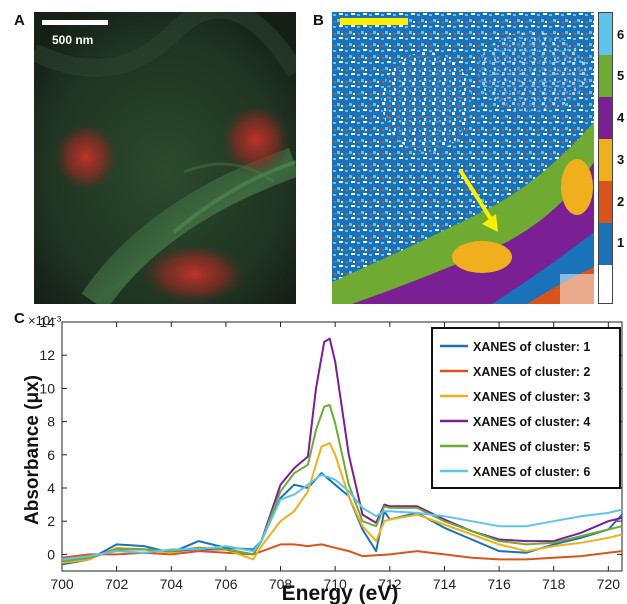  What do you see at coordinates (318, 20) in the screenshot?
I see `panel-b-letter: B` at bounding box center [318, 20].